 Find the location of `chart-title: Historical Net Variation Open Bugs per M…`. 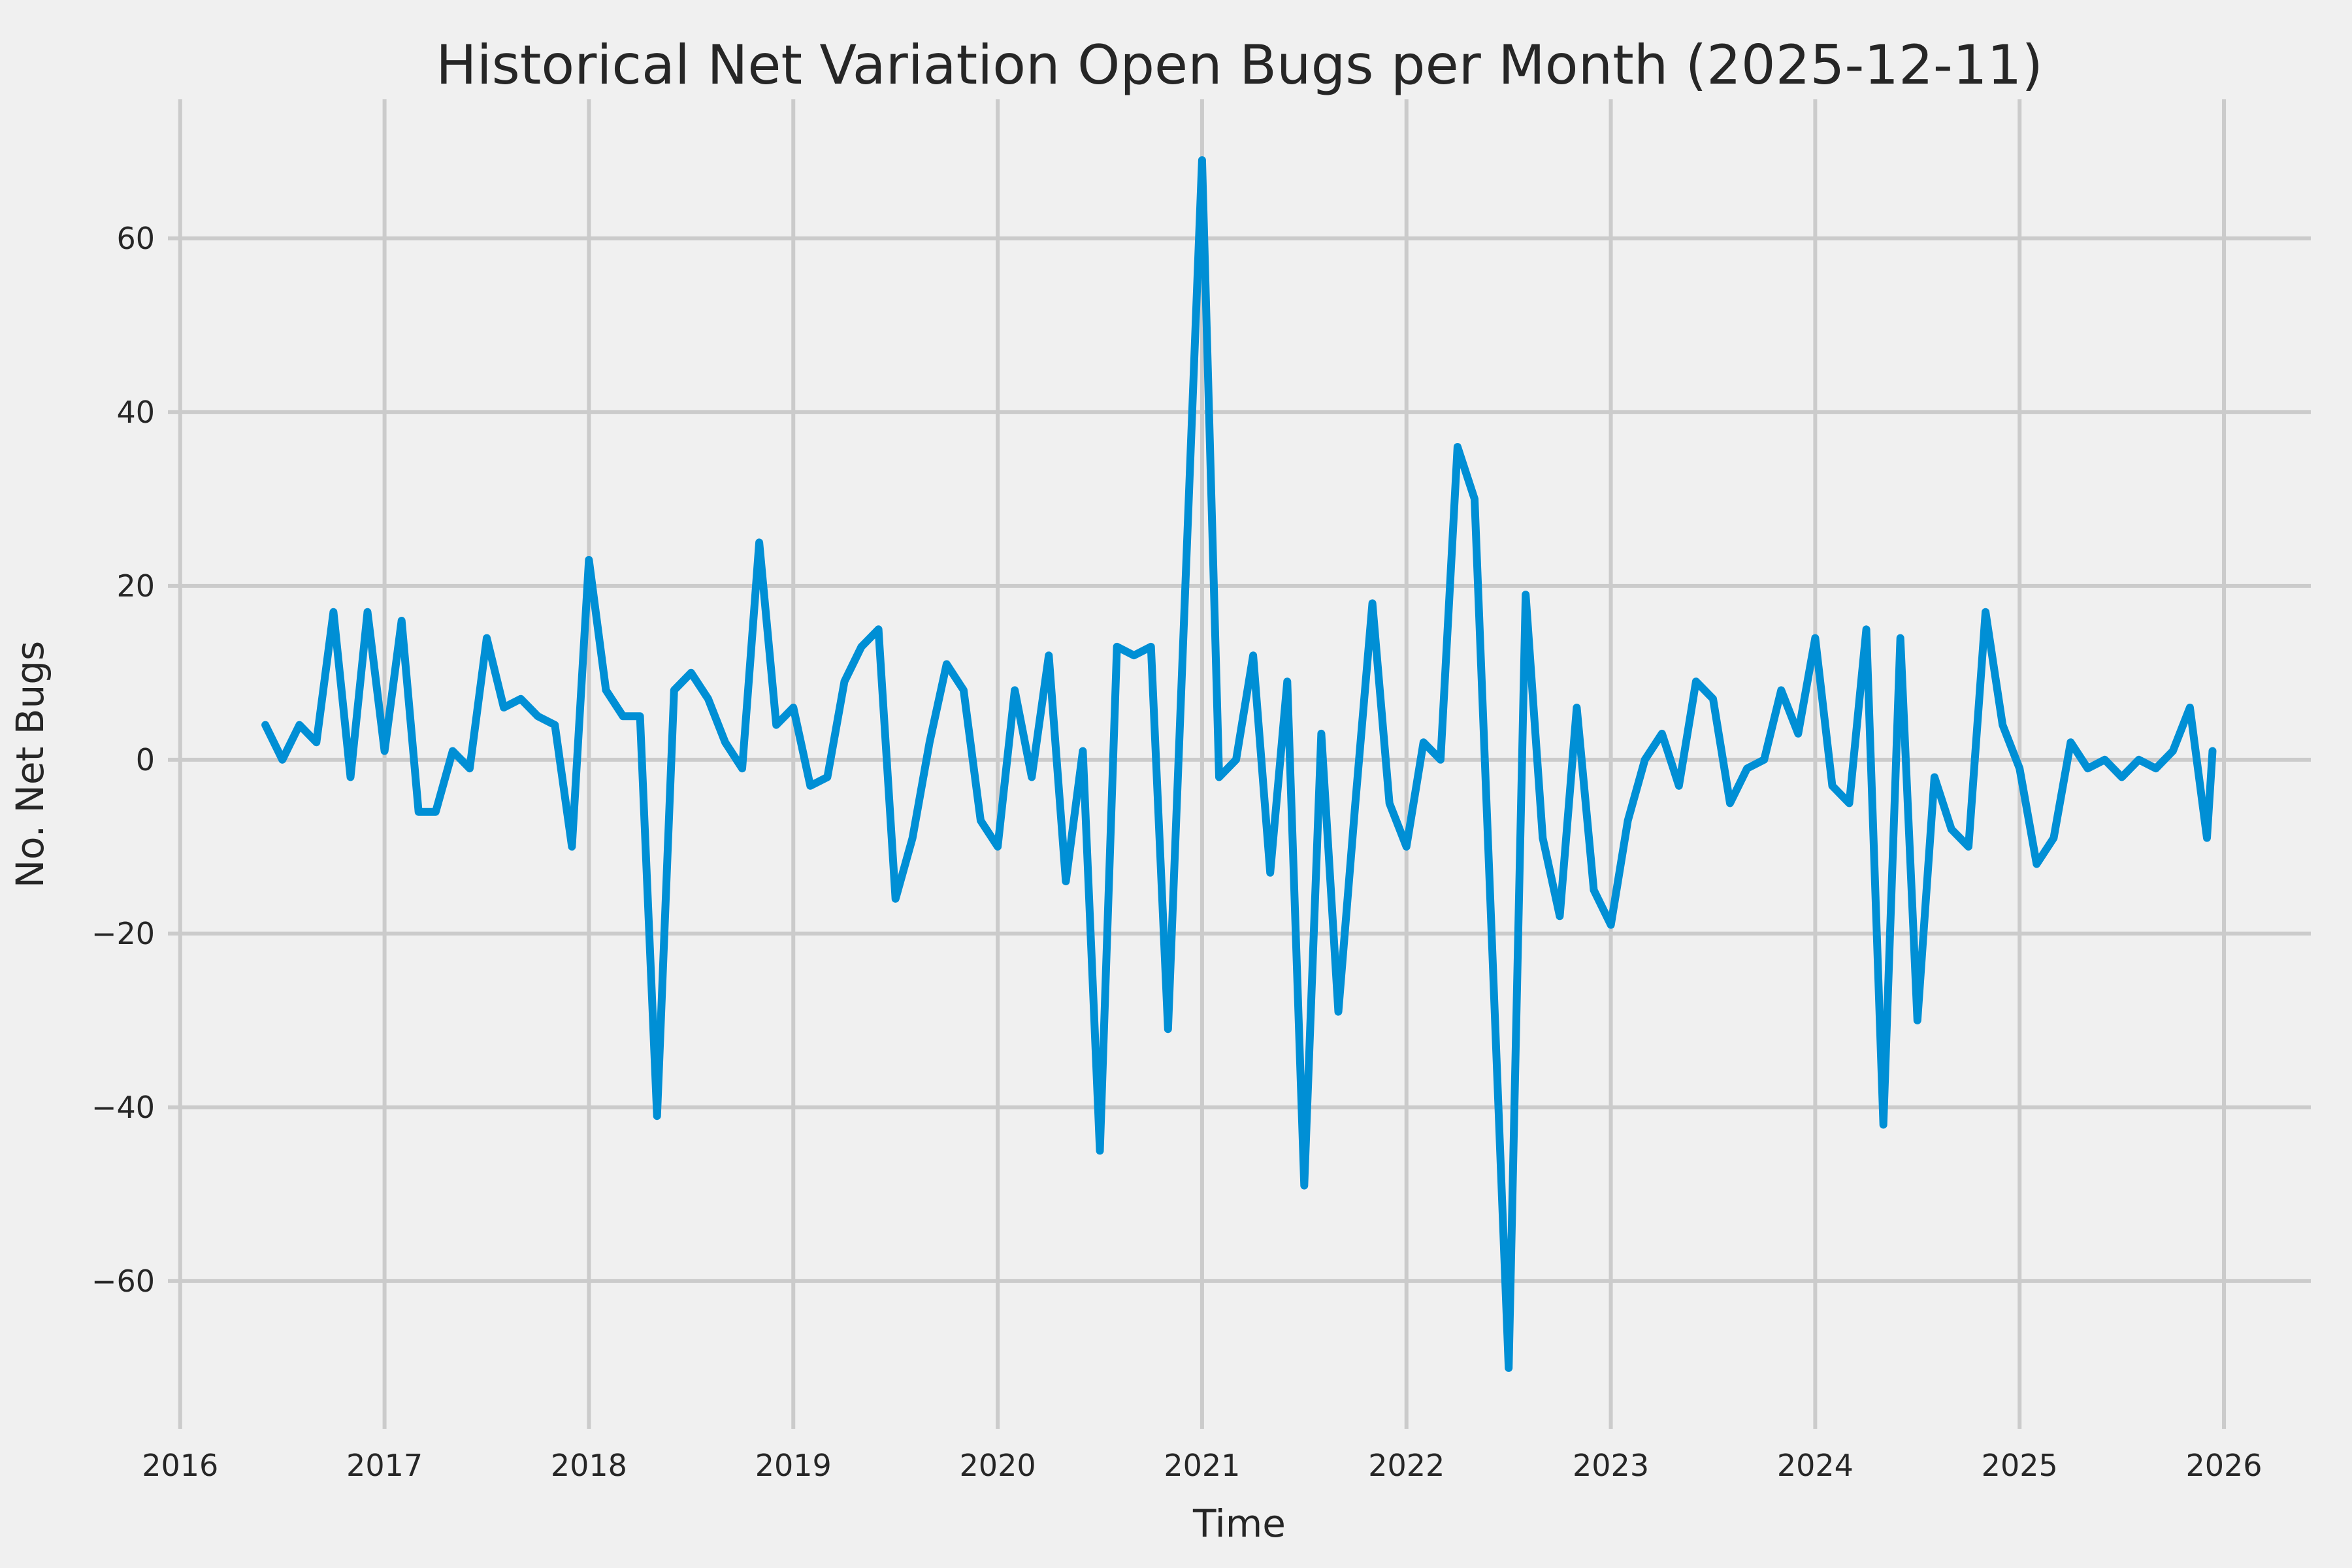

chart-title: Historical Net Variation Open Bugs per M… is located at coordinates (1239, 65).